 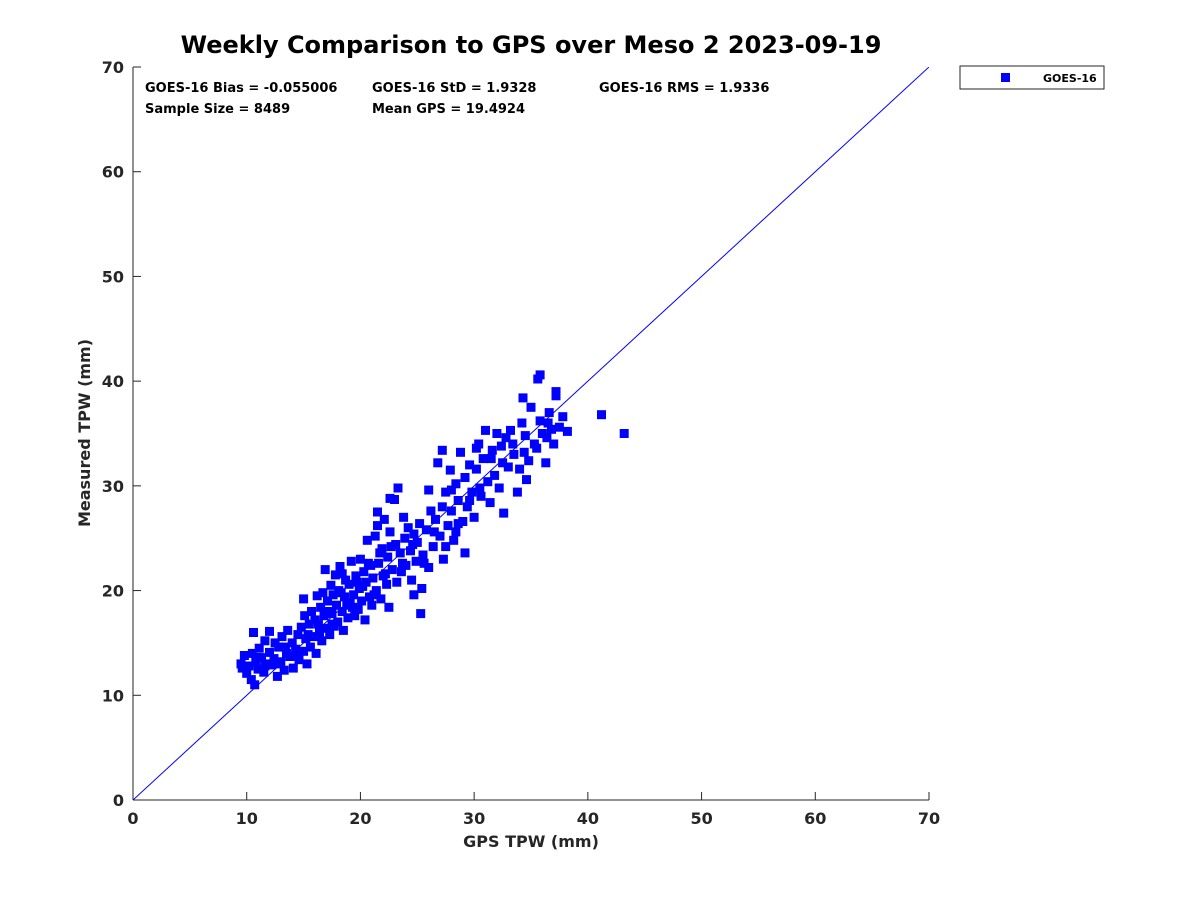 I want to click on stat-rms: GOES-16 RMS = 1.9336, so click(x=684, y=88).